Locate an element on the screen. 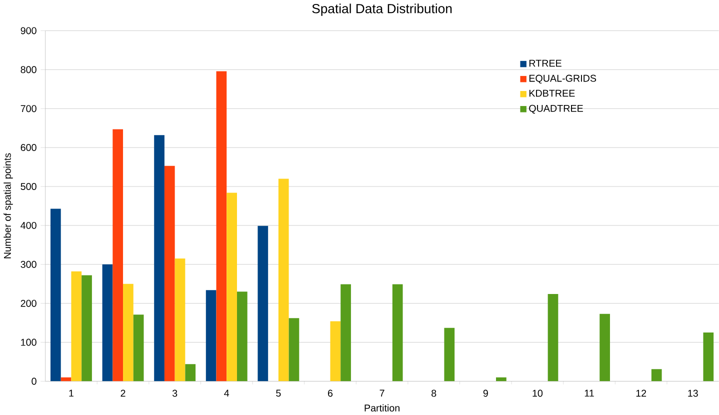 The width and height of the screenshot is (719, 415). x-tick-label: 6 is located at coordinates (330, 393).